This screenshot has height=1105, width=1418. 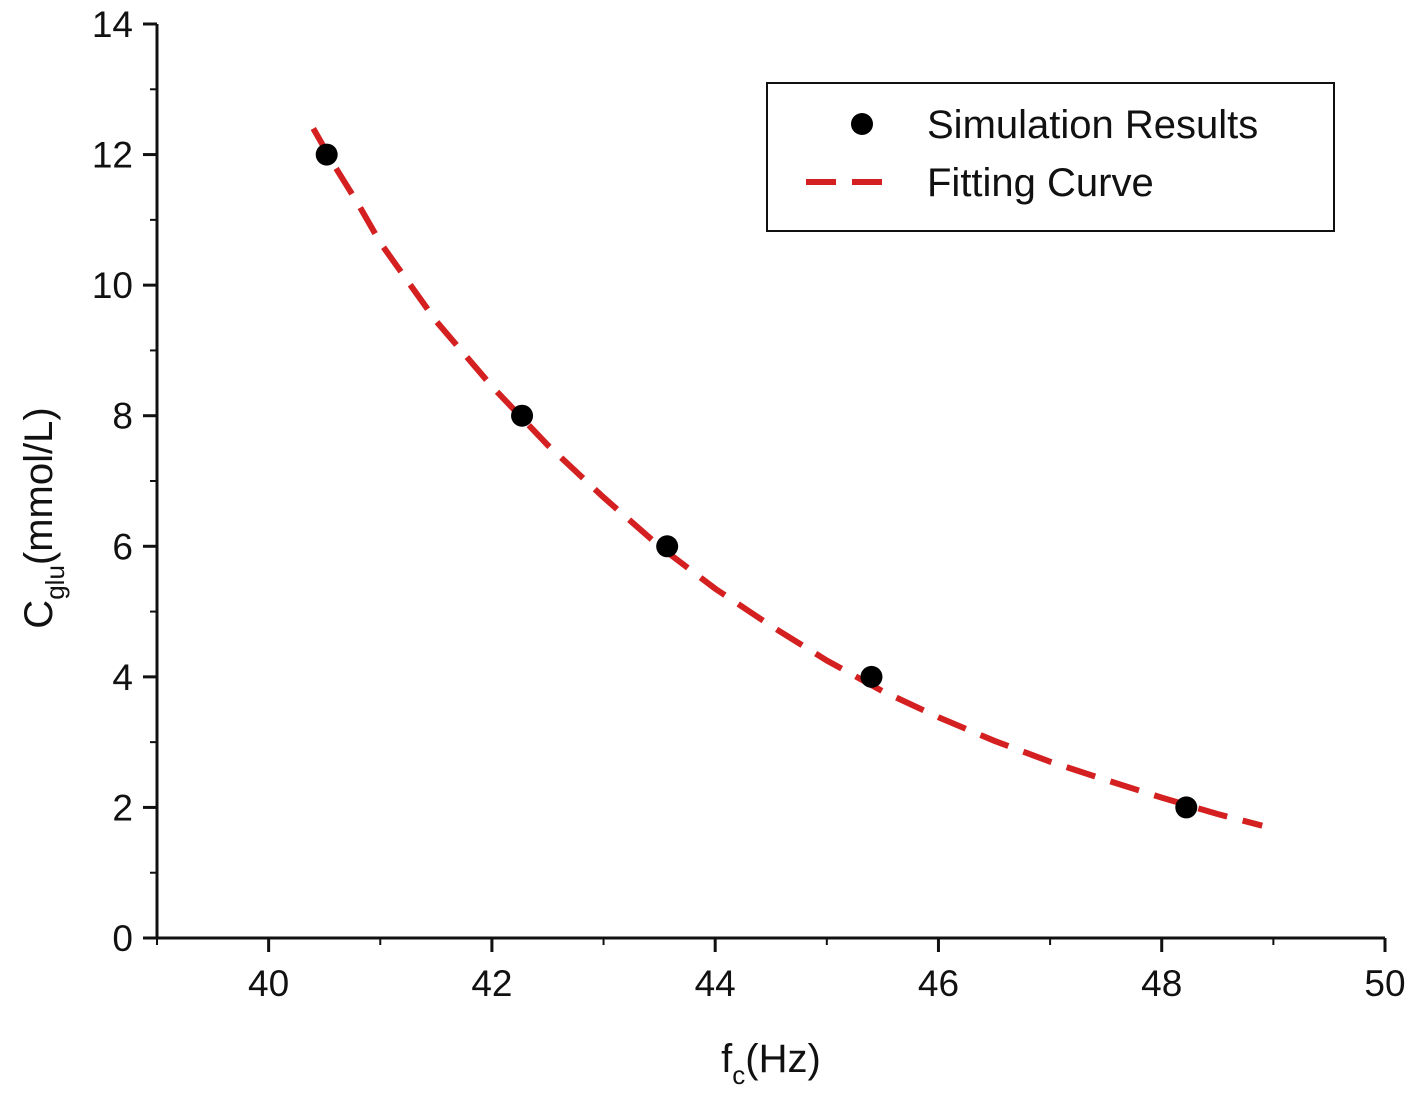 I want to click on y-tick-label: 2, so click(x=122, y=807).